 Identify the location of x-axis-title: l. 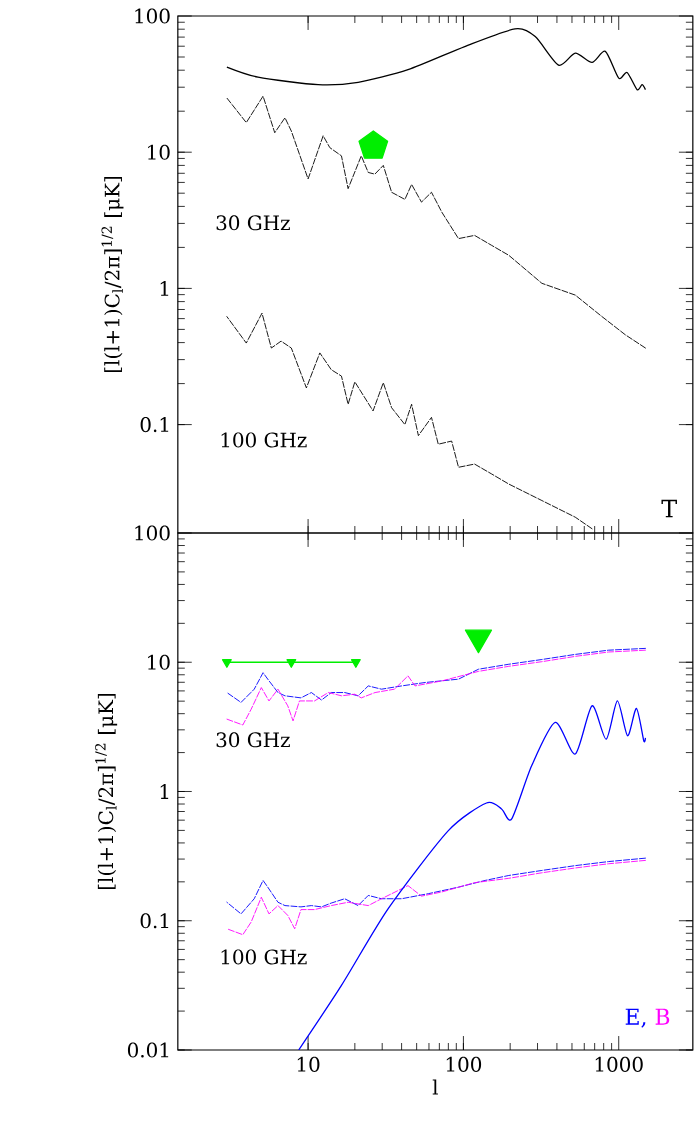
(435, 1087).